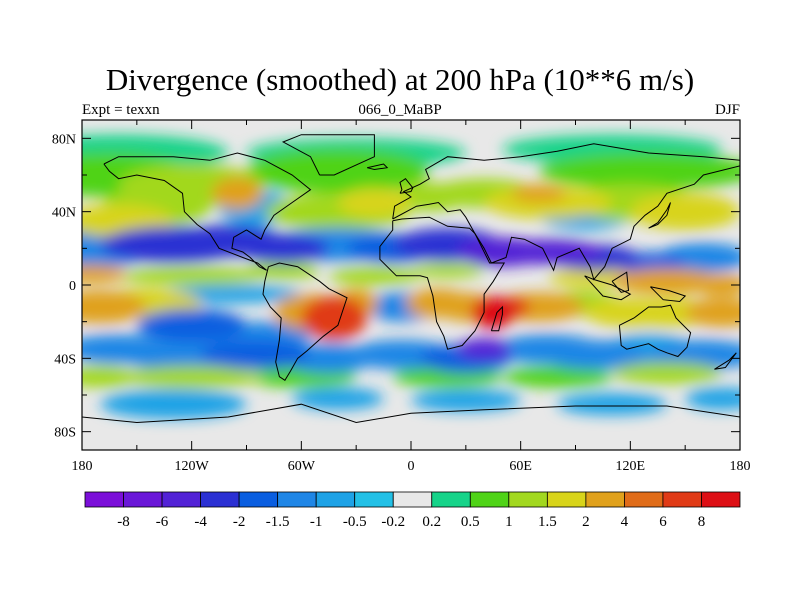  I want to click on y-tick-label: 80N, so click(64, 139).